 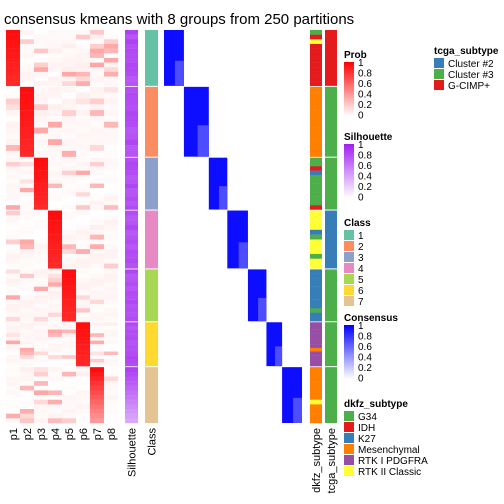 I want to click on legend-label: 7, so click(x=361, y=302).